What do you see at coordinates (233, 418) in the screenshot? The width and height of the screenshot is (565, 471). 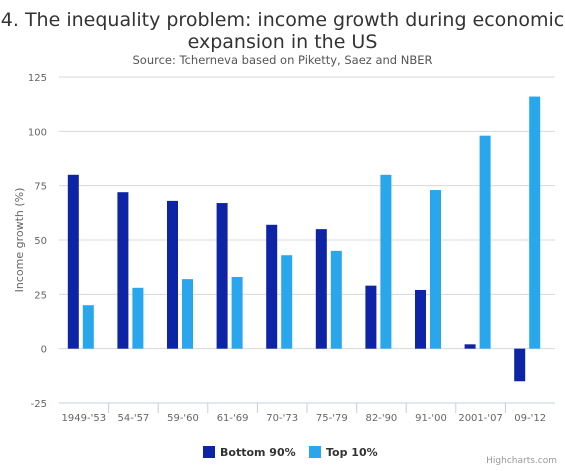 I see `x-tick-label: 61-'69` at bounding box center [233, 418].